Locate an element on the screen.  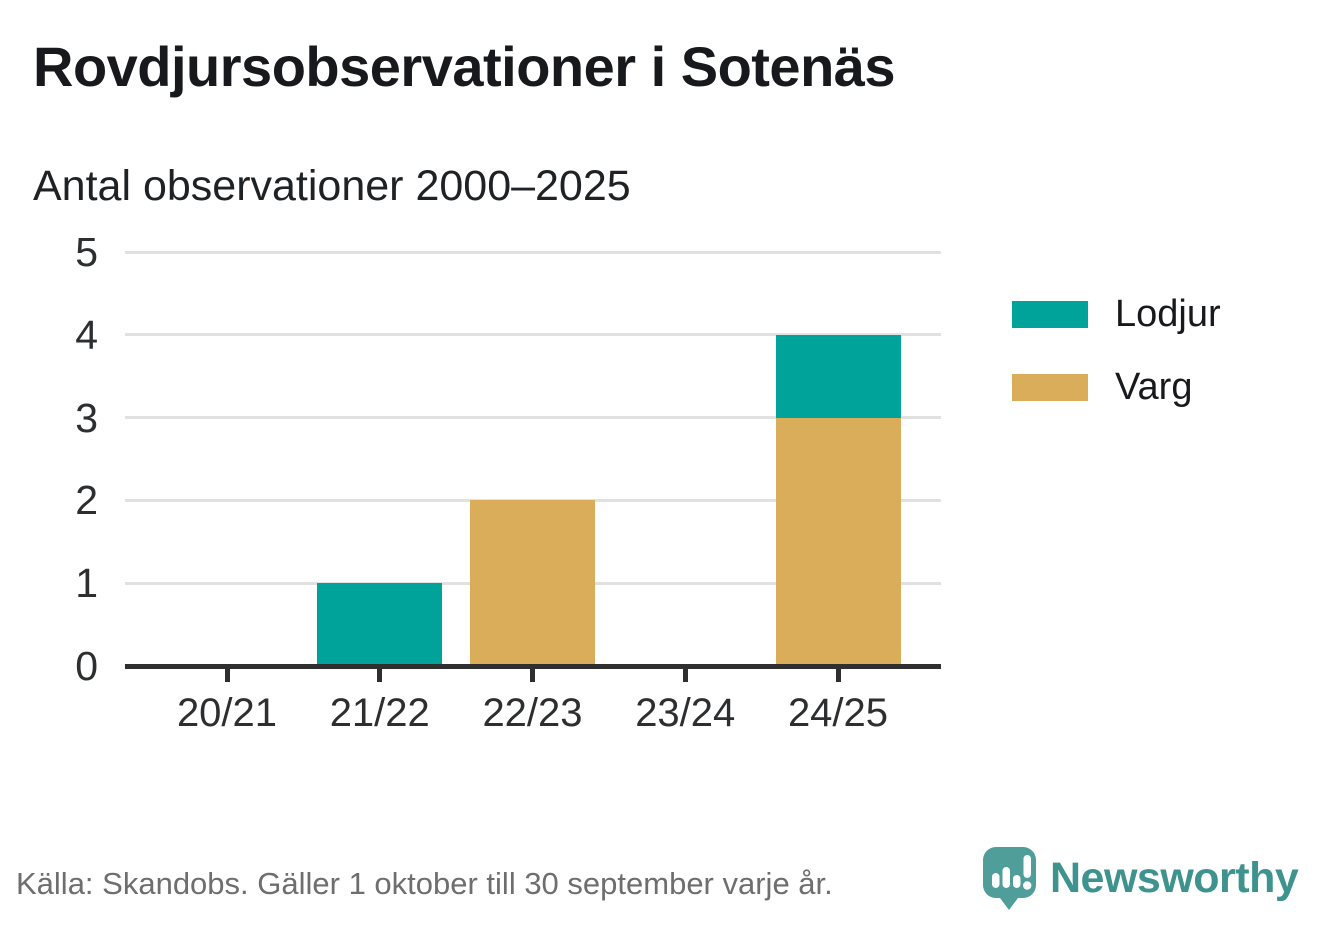
legend-label: Varg is located at coordinates (1154, 387).